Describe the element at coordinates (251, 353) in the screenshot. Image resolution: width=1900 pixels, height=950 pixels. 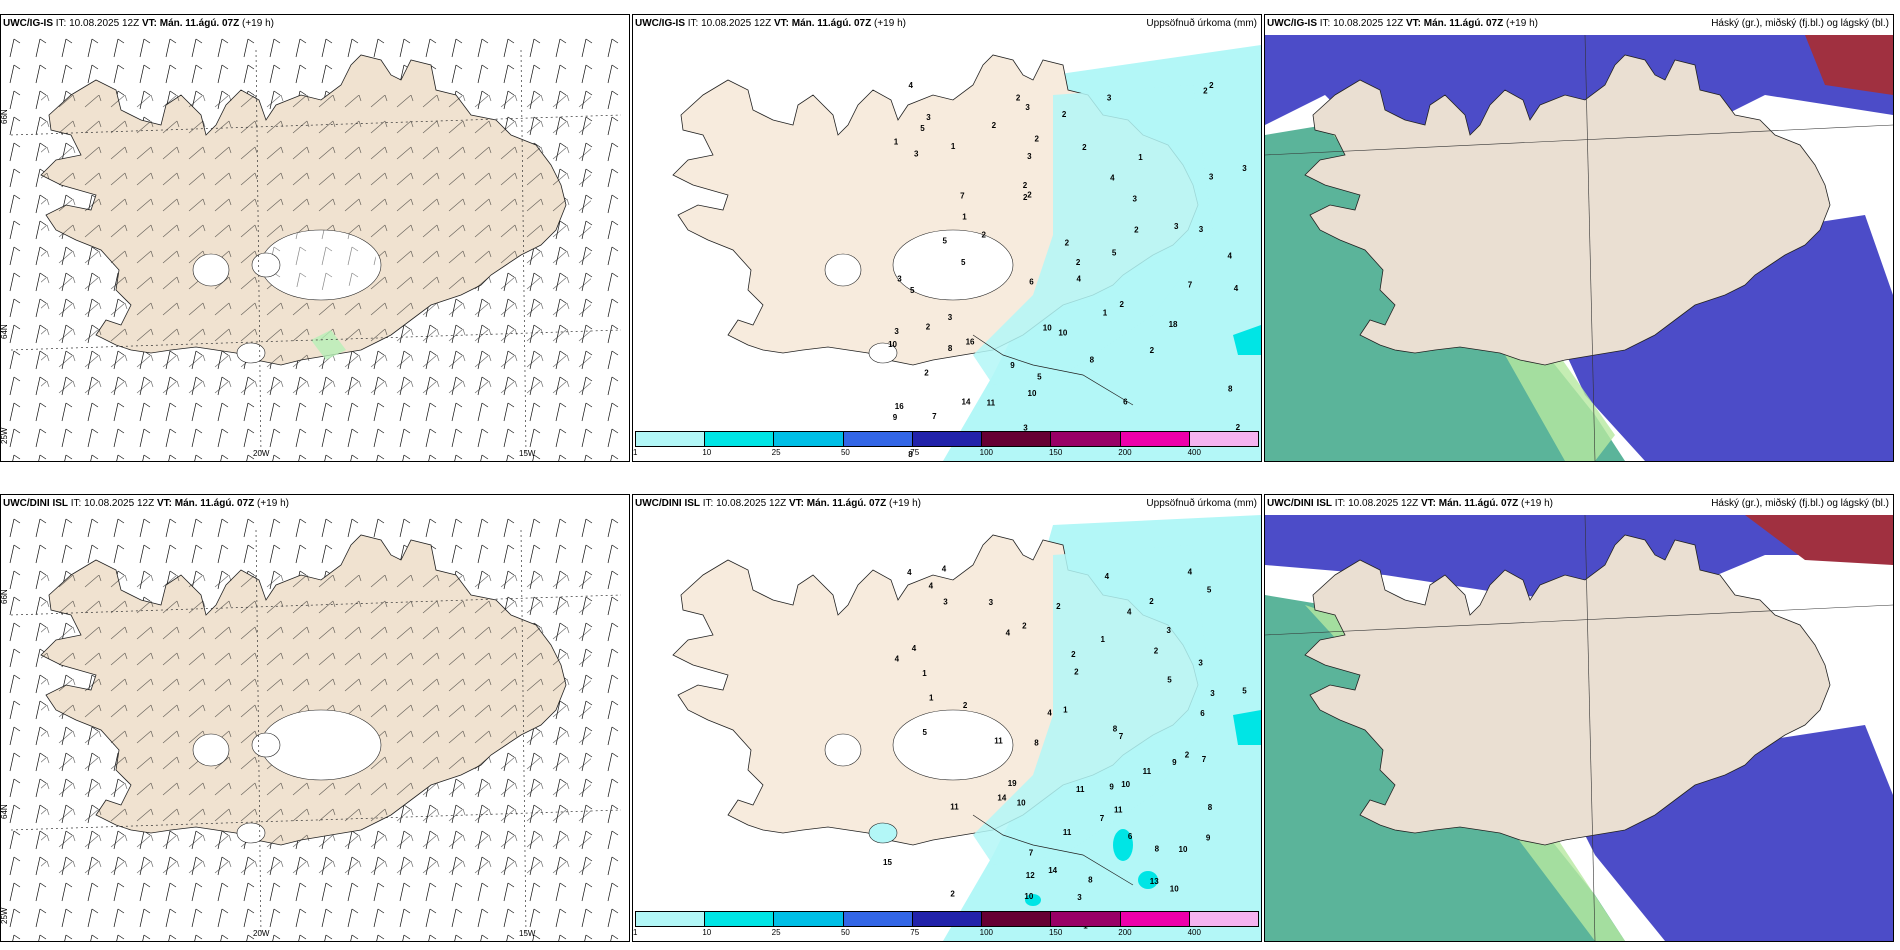
I see `glacier-myrdalsjokull` at that location.